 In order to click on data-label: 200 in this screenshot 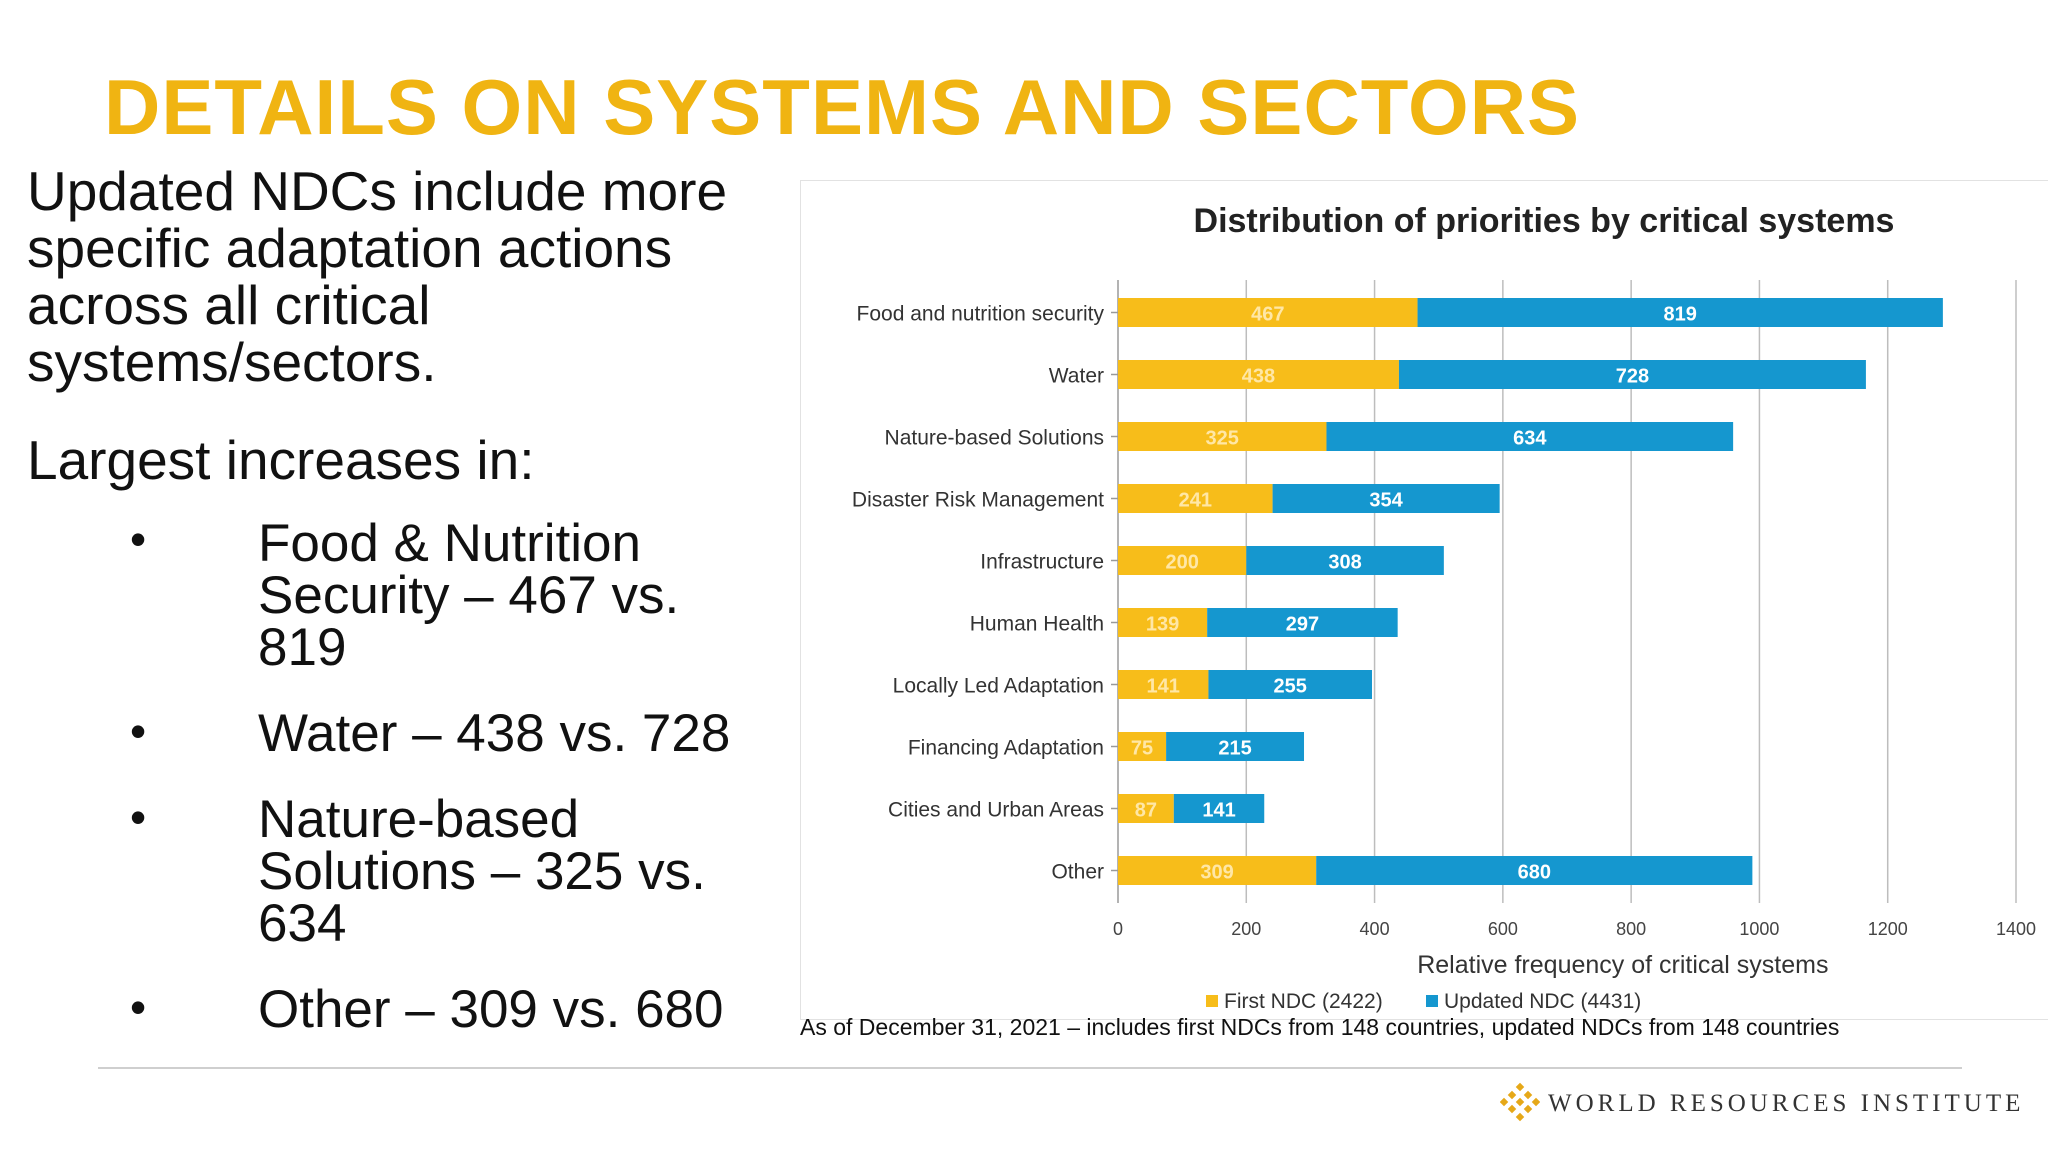, I will do `click(1181, 563)`.